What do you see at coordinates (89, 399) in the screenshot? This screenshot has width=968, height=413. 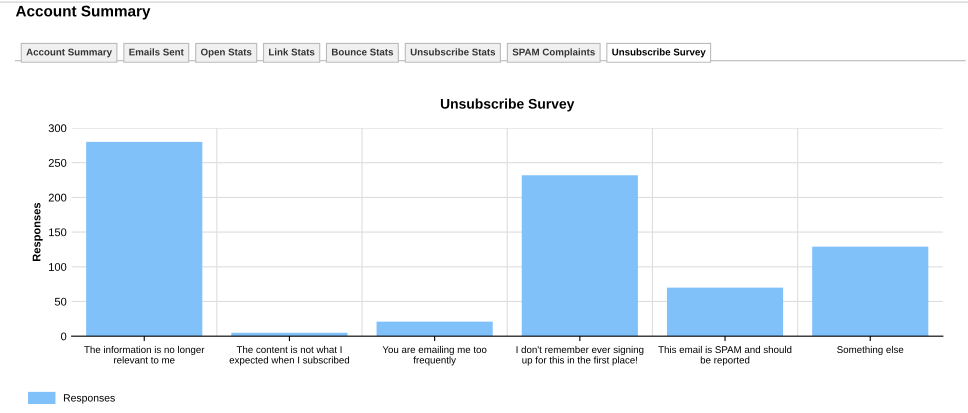 I see `legend-label: Responses` at bounding box center [89, 399].